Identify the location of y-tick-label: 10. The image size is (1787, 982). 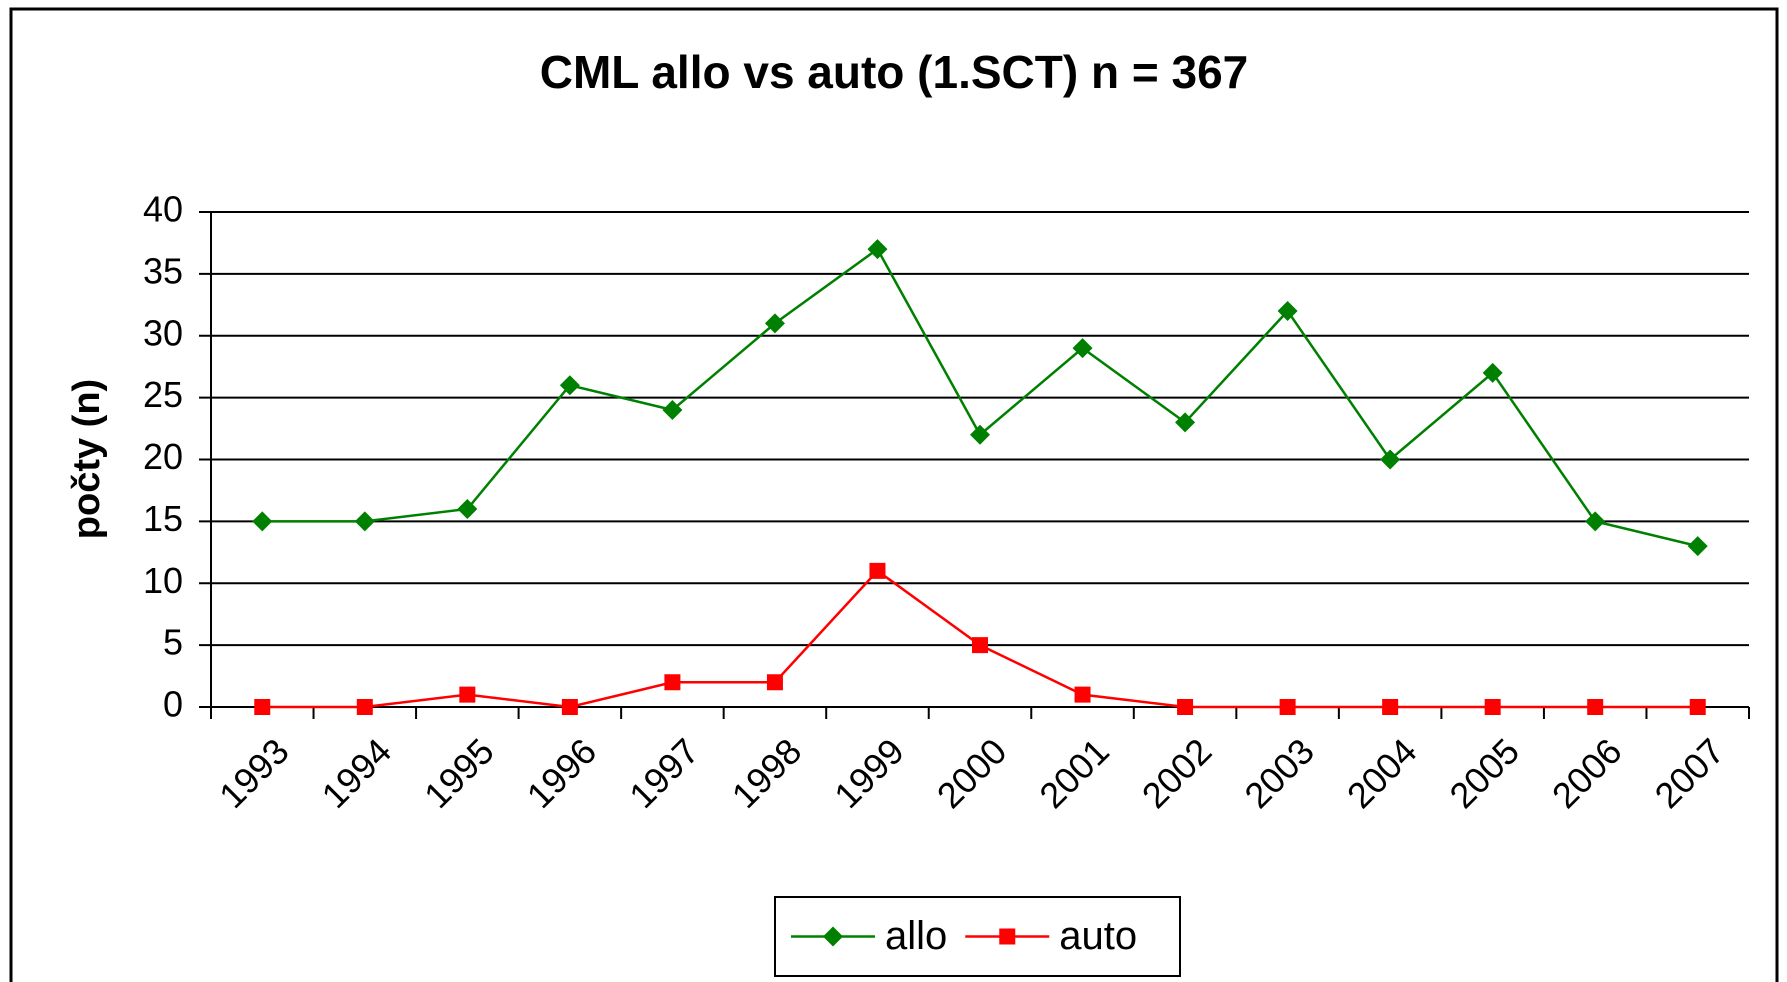
(163, 580).